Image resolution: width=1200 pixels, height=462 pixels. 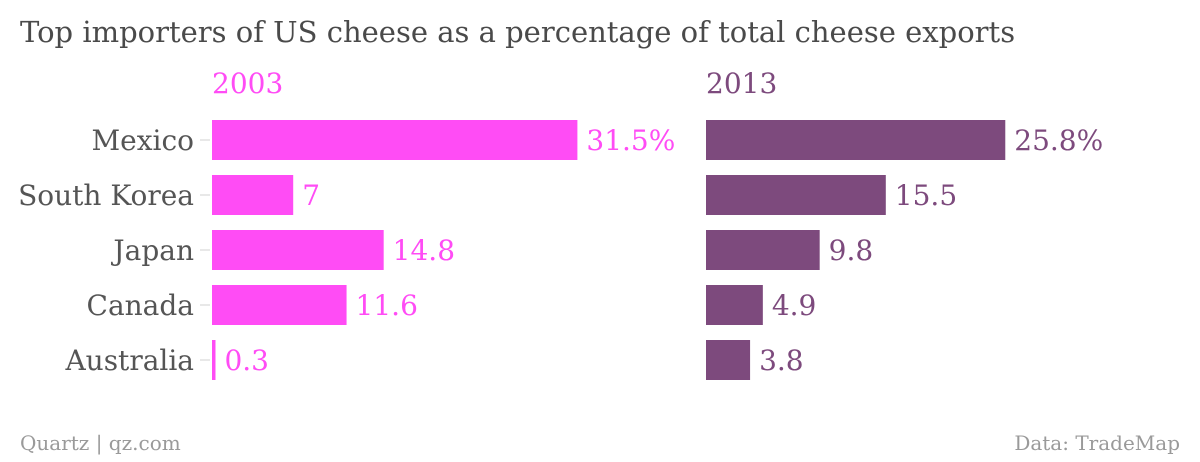 What do you see at coordinates (311, 195) in the screenshot?
I see `value-label: 7` at bounding box center [311, 195].